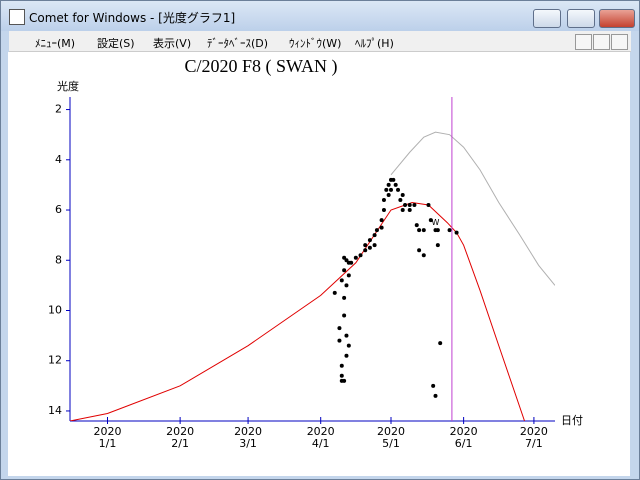  I want to click on x-tick-label: 5/1, so click(391, 443).